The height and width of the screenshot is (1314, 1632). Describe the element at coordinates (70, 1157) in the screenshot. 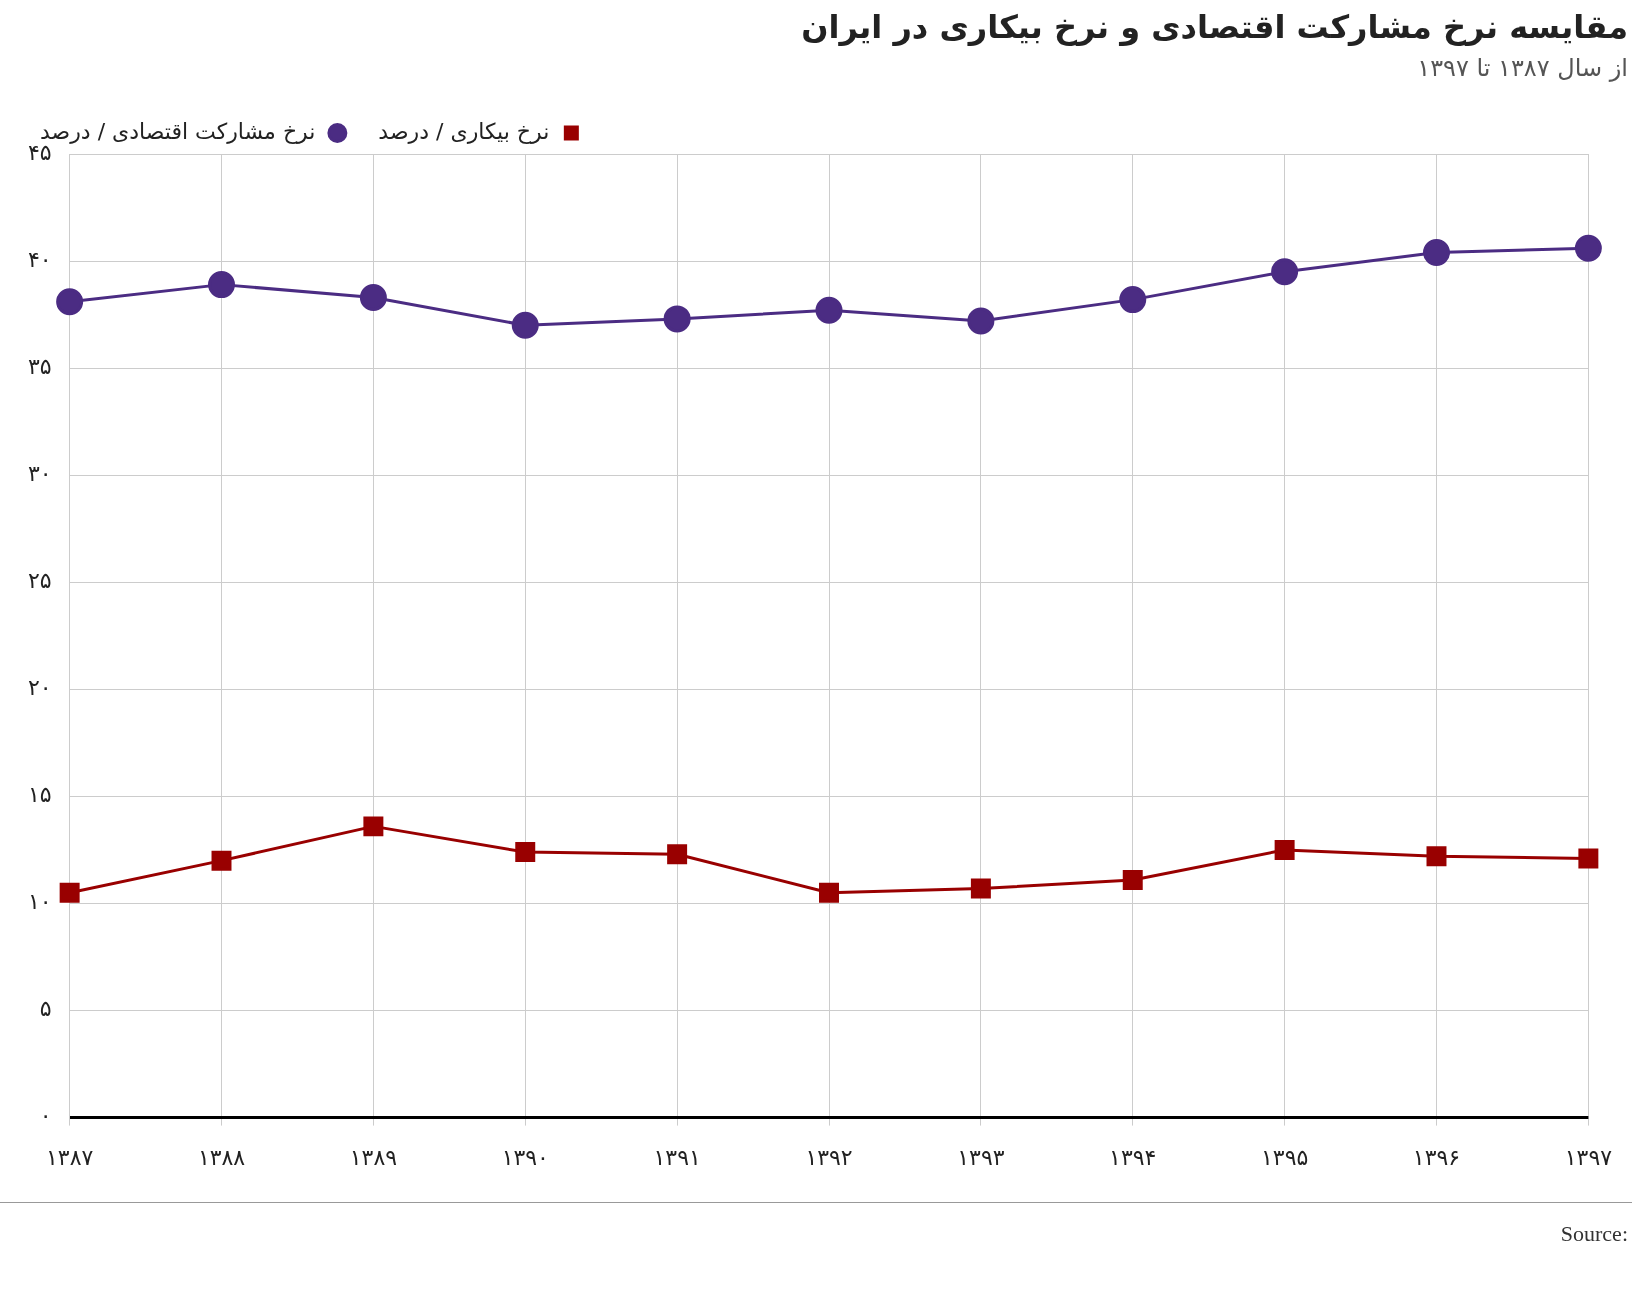

I see `x-tick-label: ۱۳۸۷` at that location.